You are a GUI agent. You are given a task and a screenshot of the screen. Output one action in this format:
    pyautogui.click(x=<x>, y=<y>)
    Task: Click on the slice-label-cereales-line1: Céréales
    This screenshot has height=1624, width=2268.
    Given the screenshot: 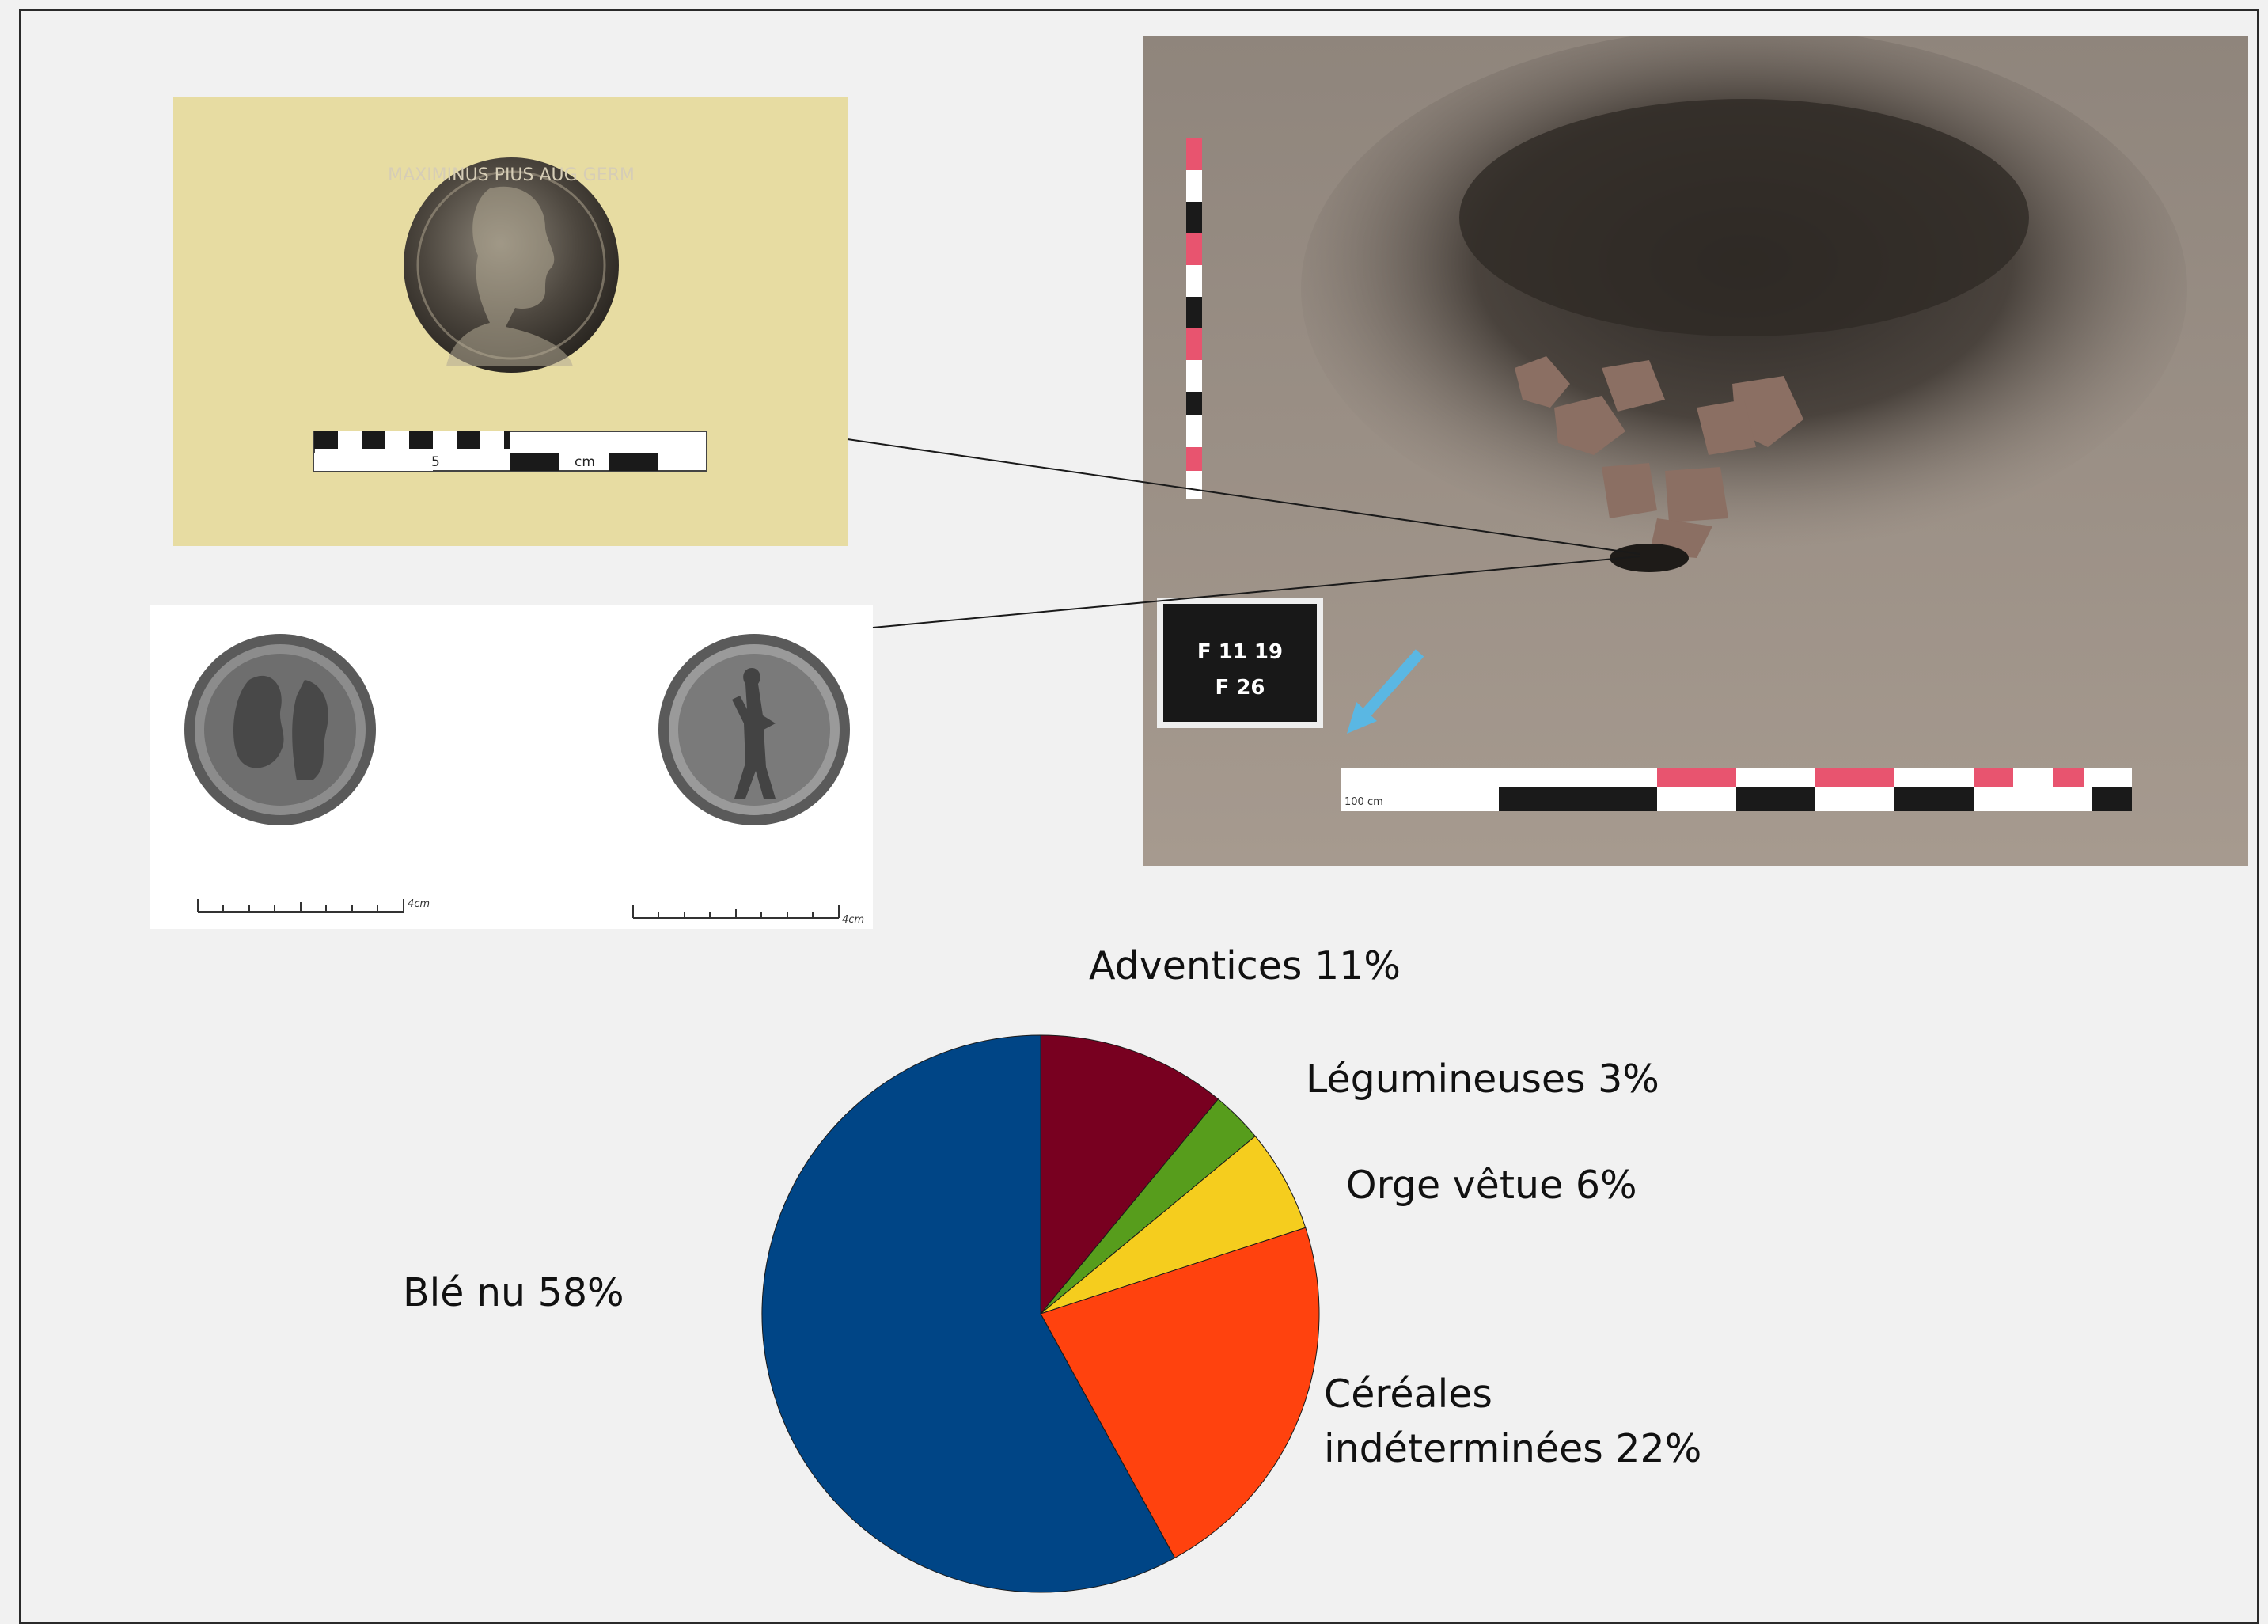 What is the action you would take?
    pyautogui.click(x=1408, y=1394)
    